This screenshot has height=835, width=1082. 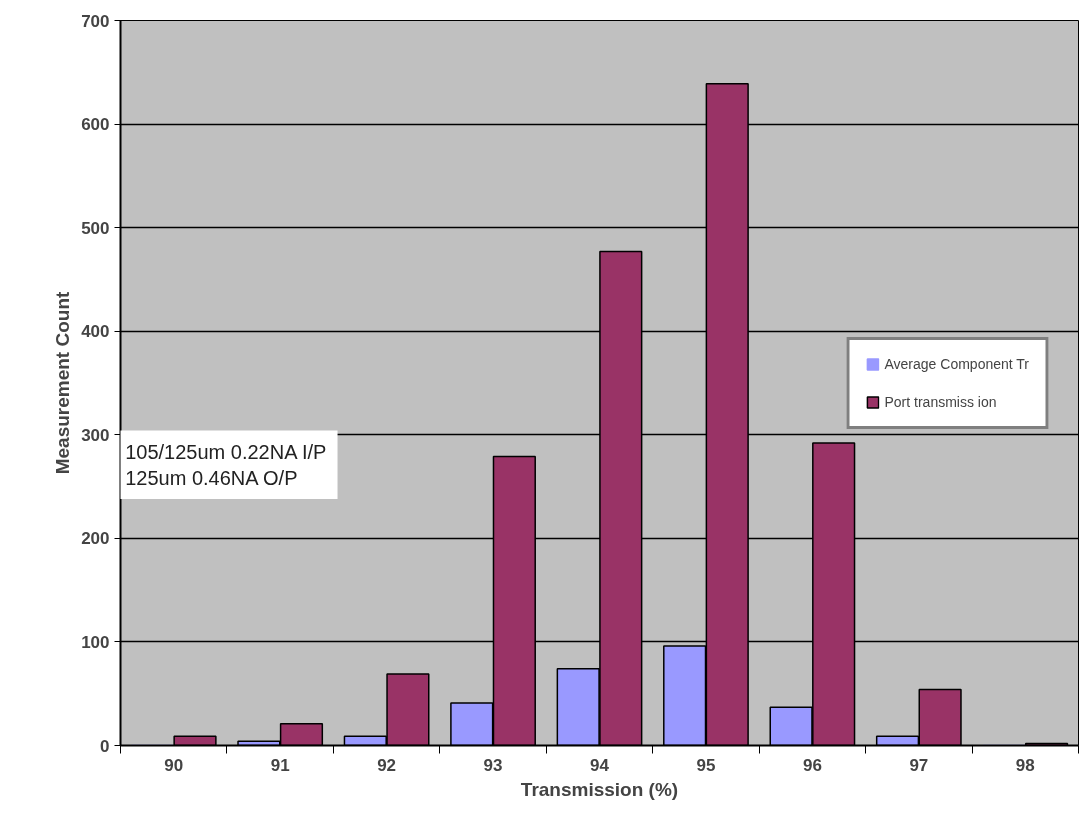 What do you see at coordinates (599, 789) in the screenshot?
I see `x-axis-title: Transmission (%)` at bounding box center [599, 789].